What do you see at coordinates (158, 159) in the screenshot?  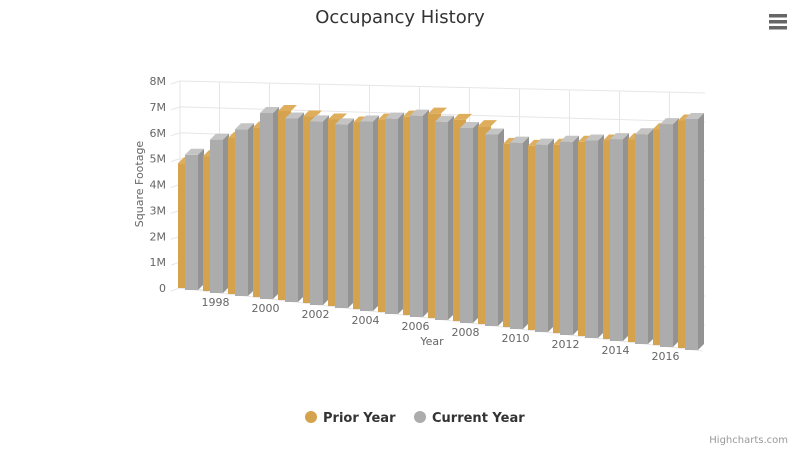 I see `y-tick-label: 5M` at bounding box center [158, 159].